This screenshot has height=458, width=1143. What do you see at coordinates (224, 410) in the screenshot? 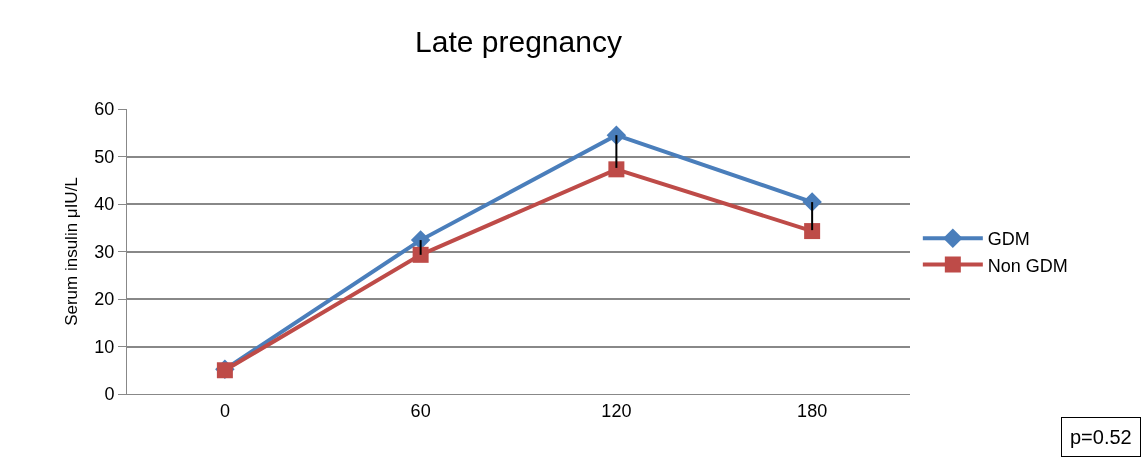
I see `x-tick-label: 0` at bounding box center [224, 410].